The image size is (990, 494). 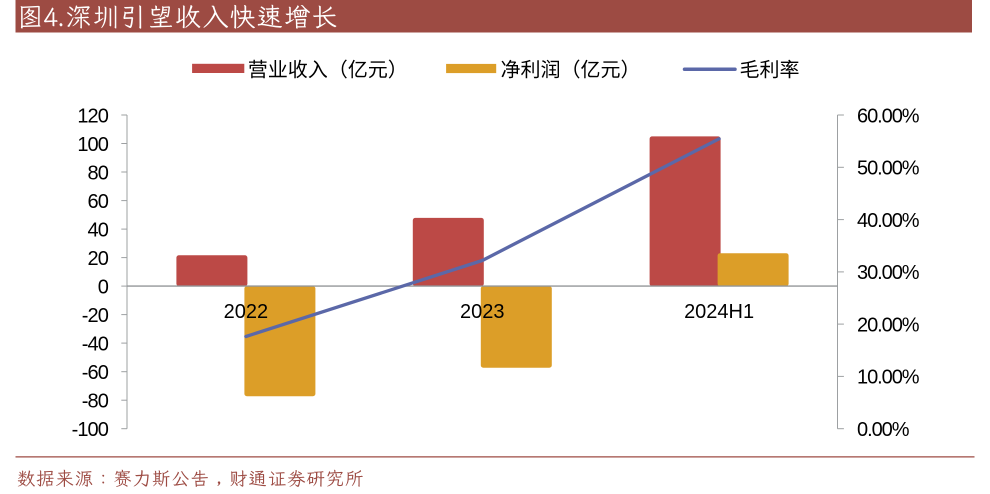 I want to click on svg-text: -80, so click(x=95, y=402).